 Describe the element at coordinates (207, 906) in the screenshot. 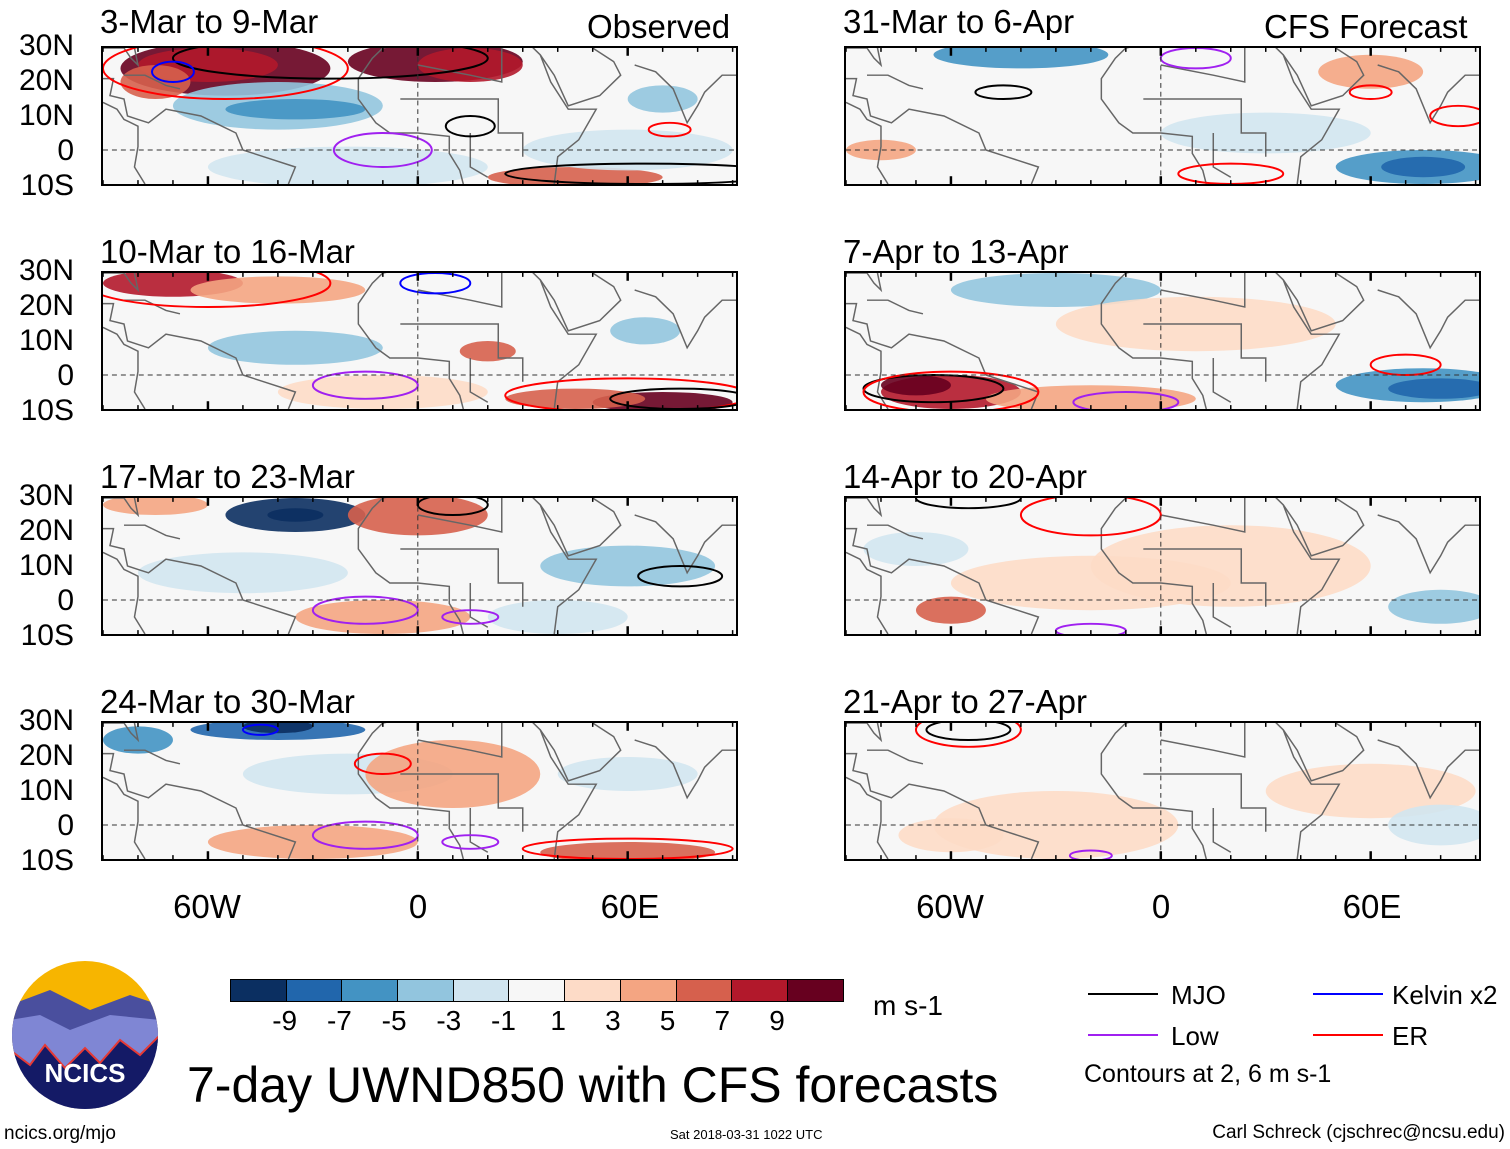

I see `x-tick-label: 60W` at that location.